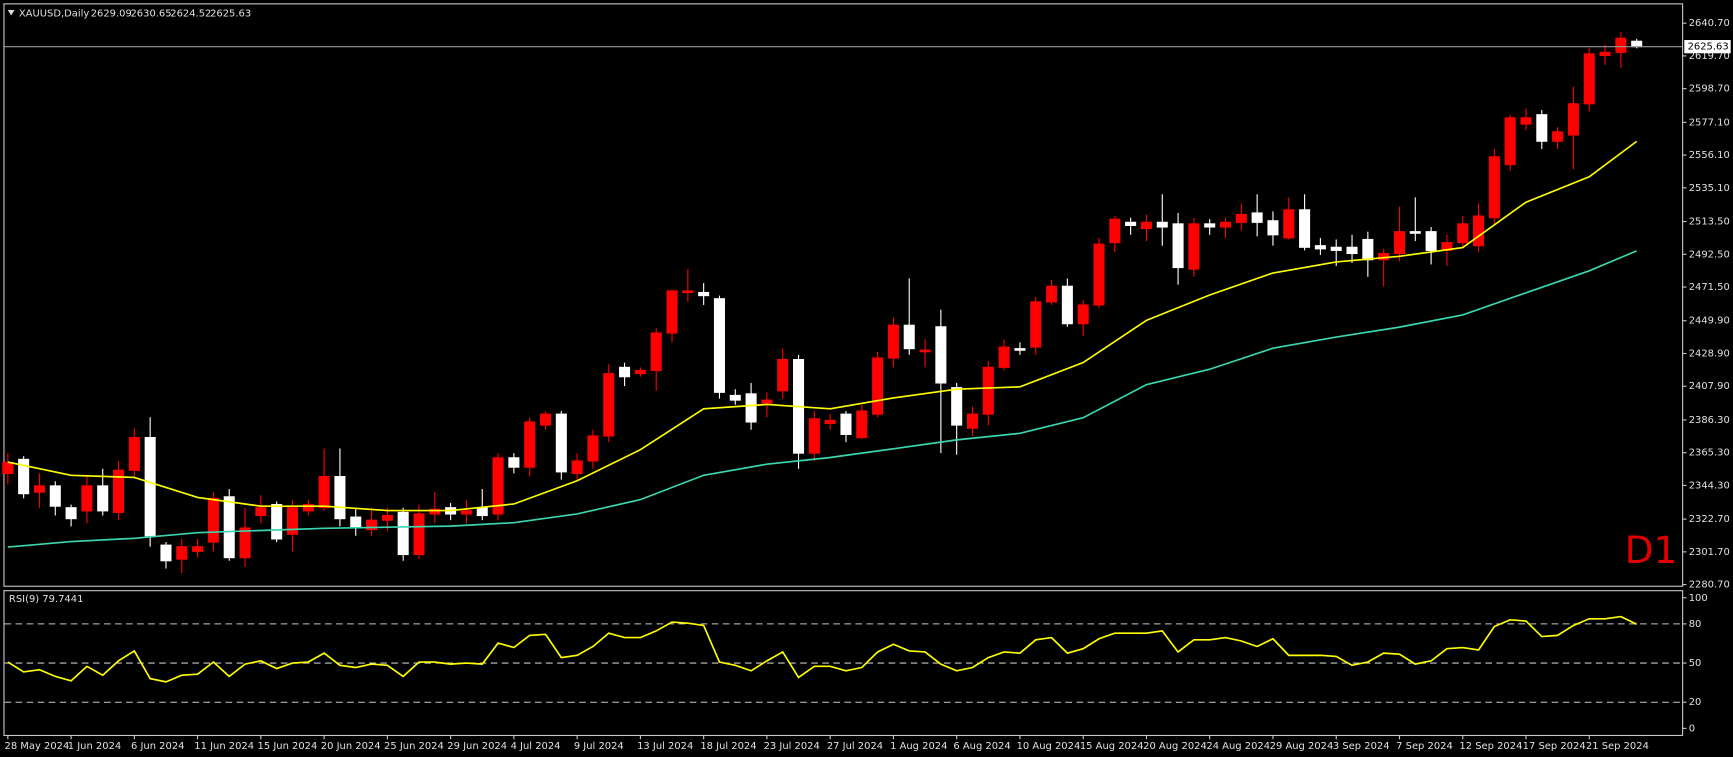 The width and height of the screenshot is (1733, 757). Describe the element at coordinates (1709, 122) in the screenshot. I see `y-tick-label: 2577.10` at that location.